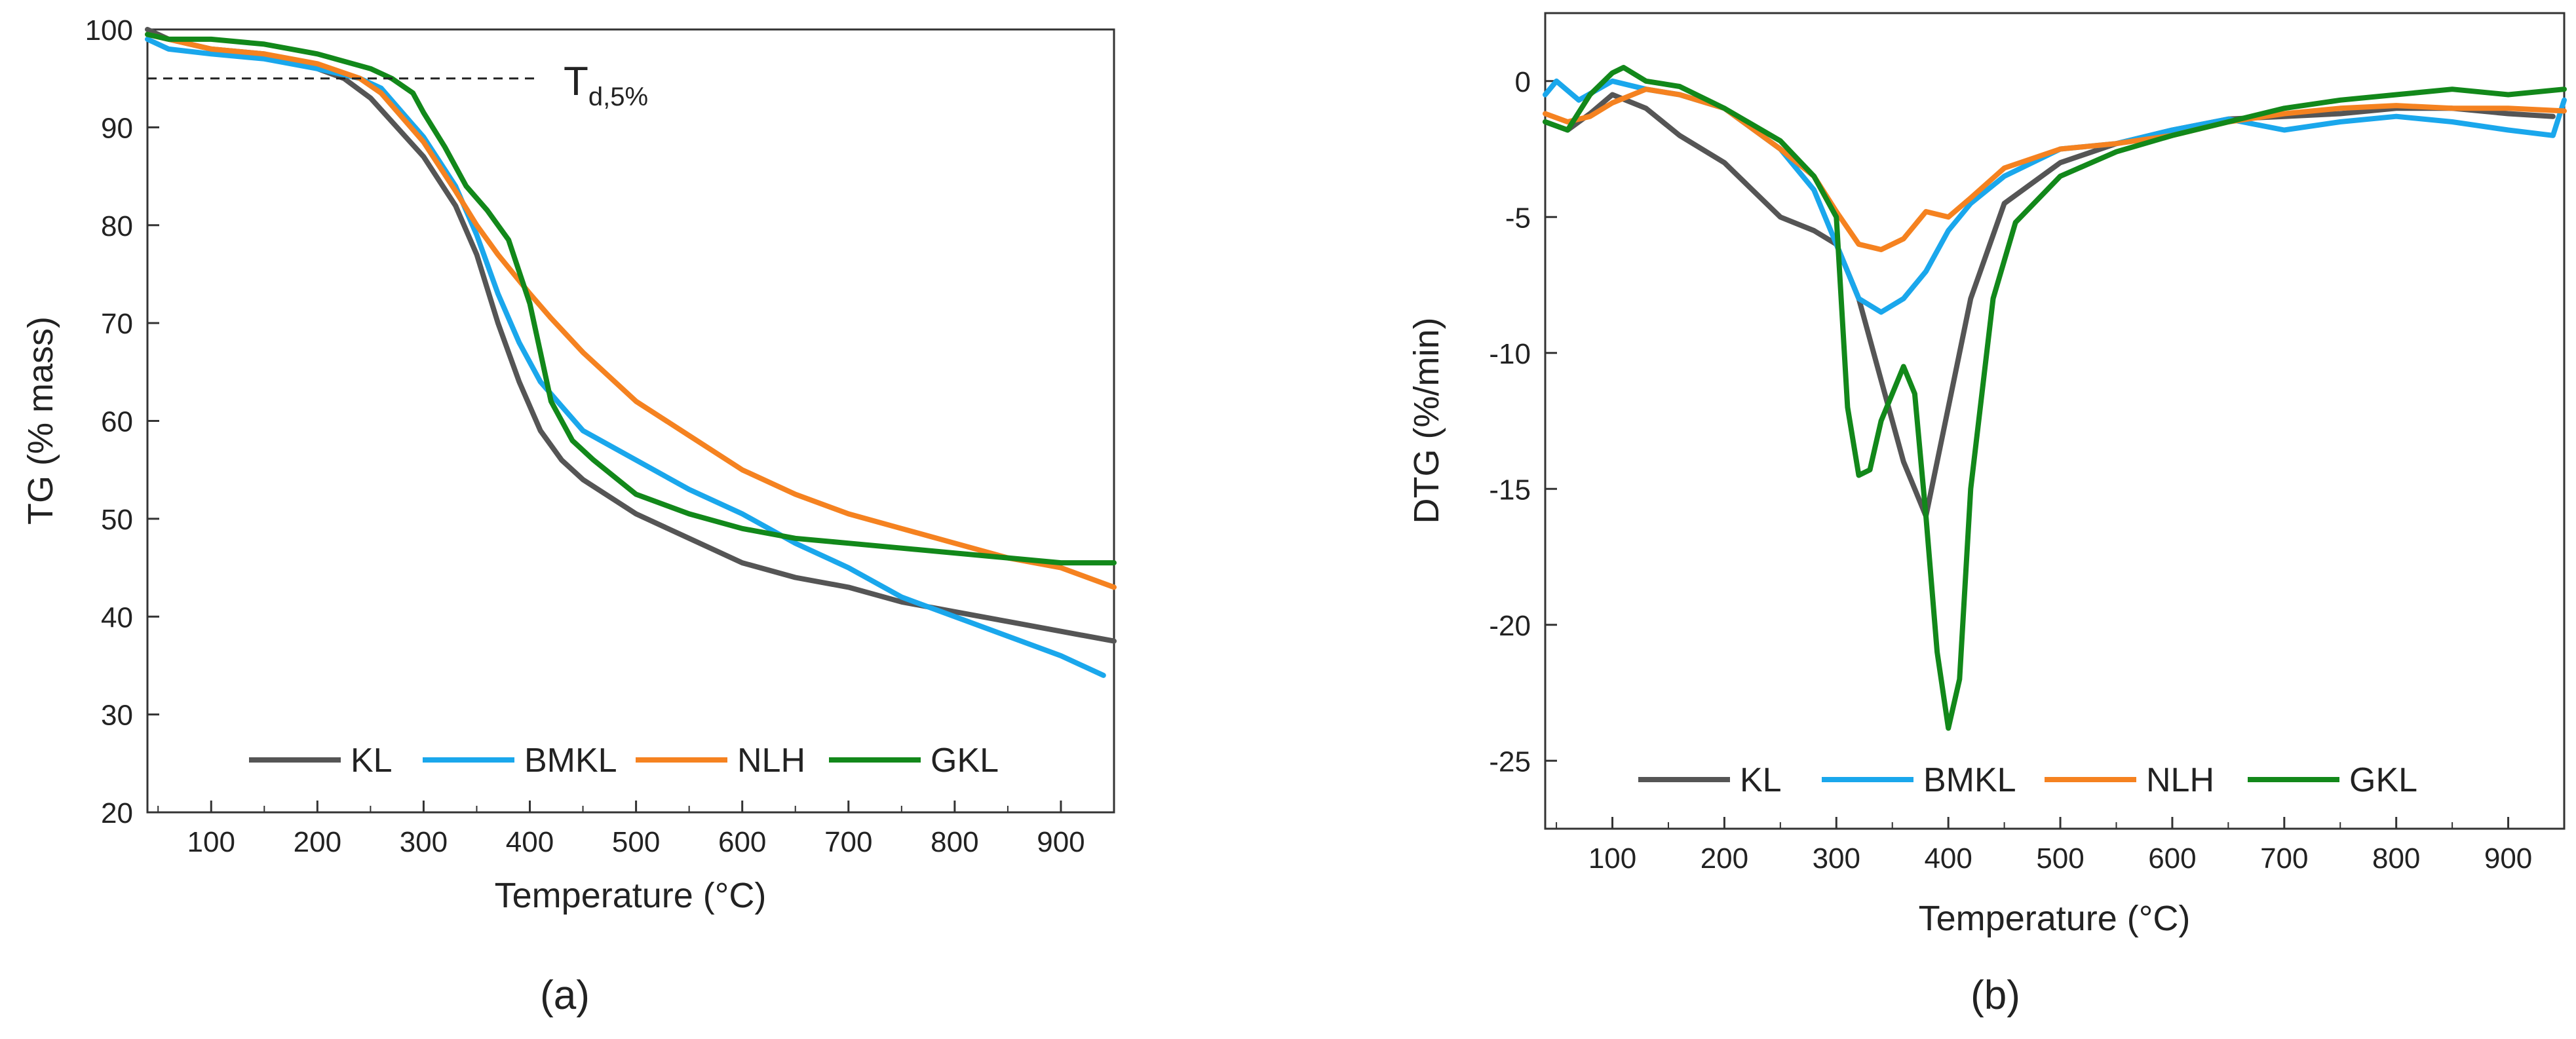 This screenshot has width=2576, height=1039. Describe the element at coordinates (1510, 762) in the screenshot. I see `y-tick-label: -25` at that location.